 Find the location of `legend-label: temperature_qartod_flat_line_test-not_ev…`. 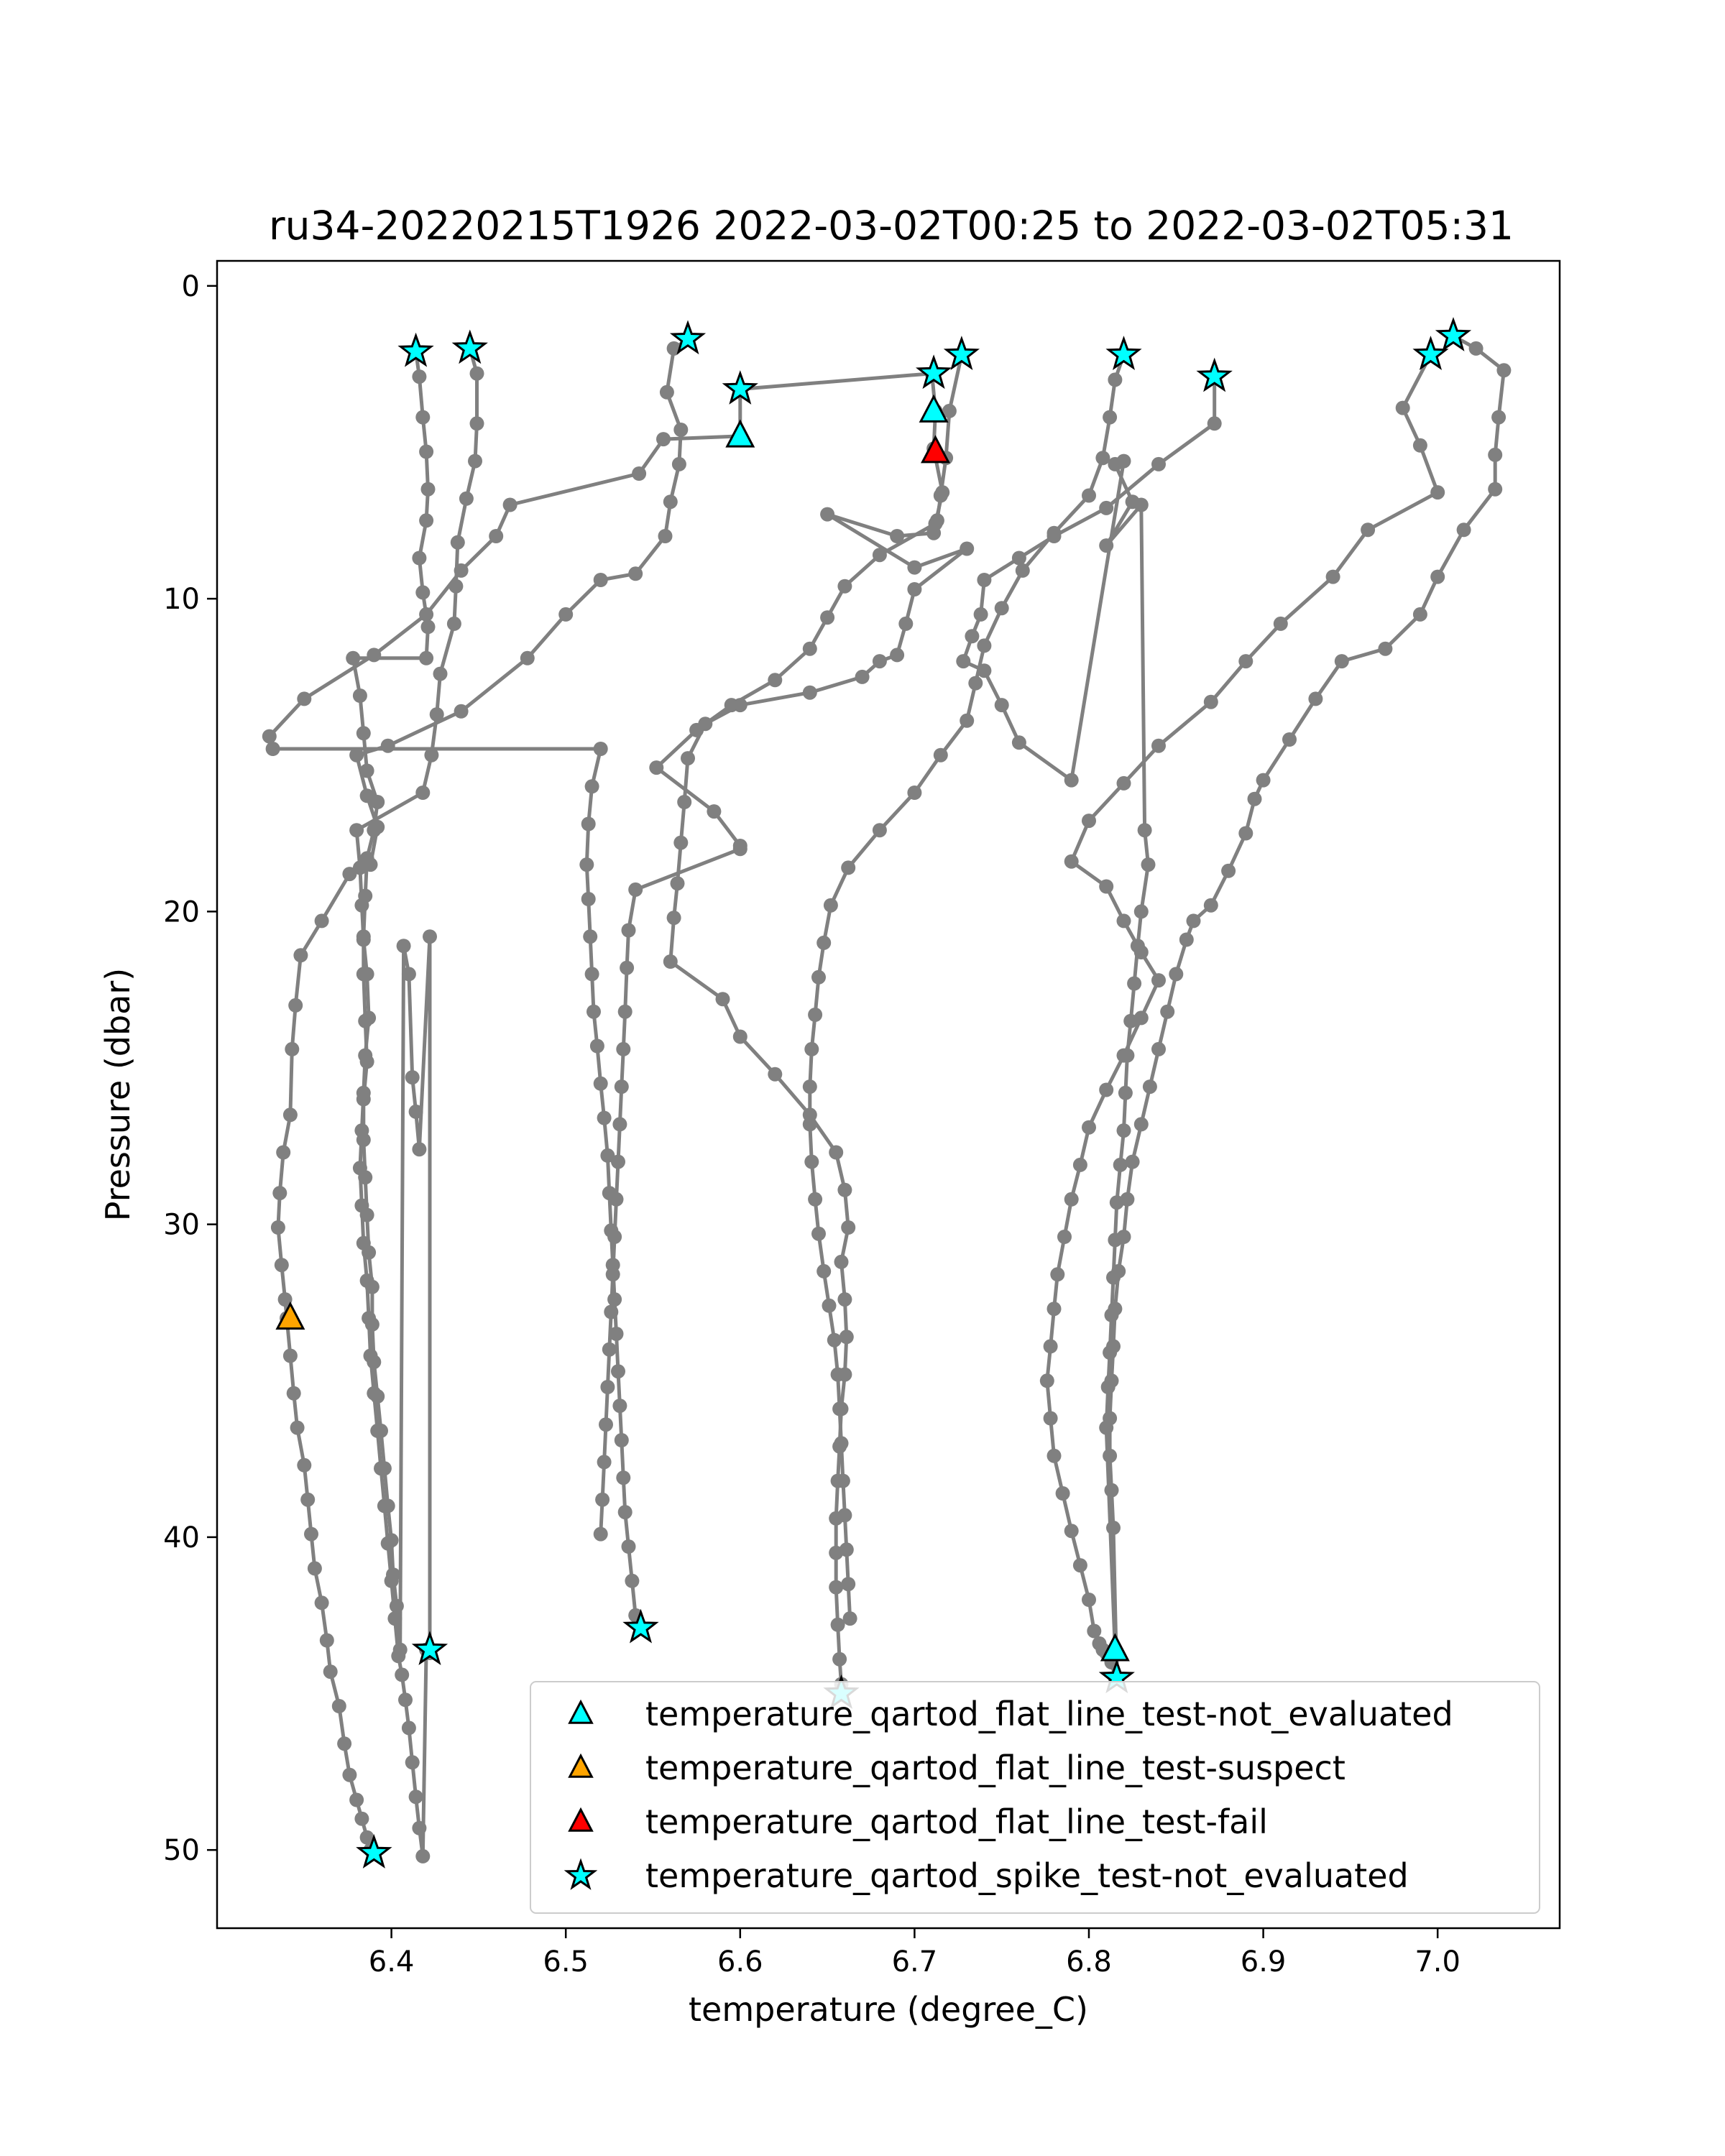

legend-label: temperature_qartod_flat_line_test-not_ev… is located at coordinates (1049, 1714).